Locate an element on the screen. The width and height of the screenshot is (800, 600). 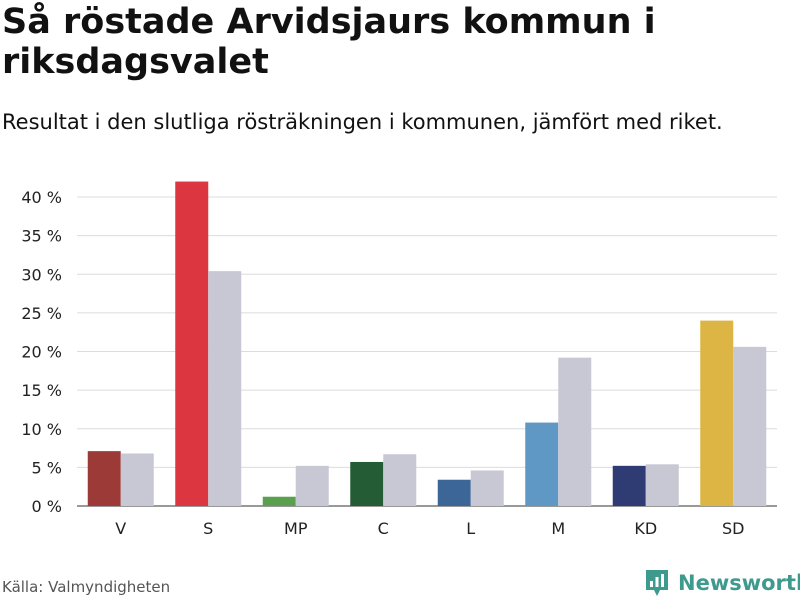
bar-riket-c is located at coordinates (400, 480).